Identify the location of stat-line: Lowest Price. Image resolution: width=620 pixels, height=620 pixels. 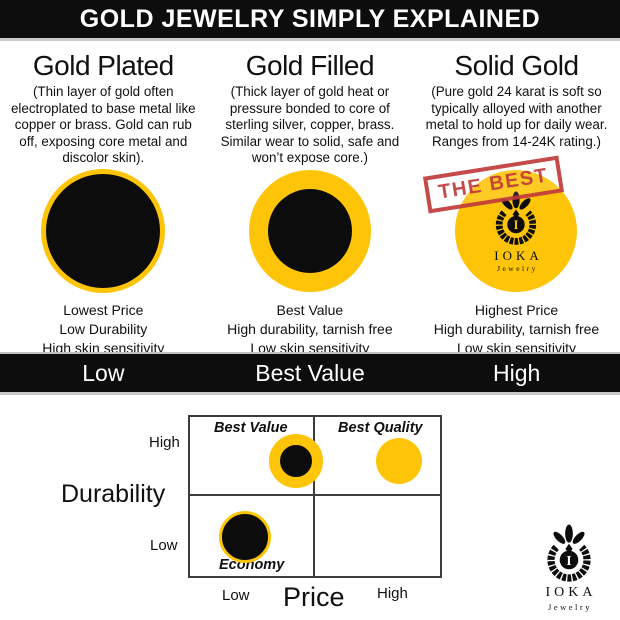
(103, 310).